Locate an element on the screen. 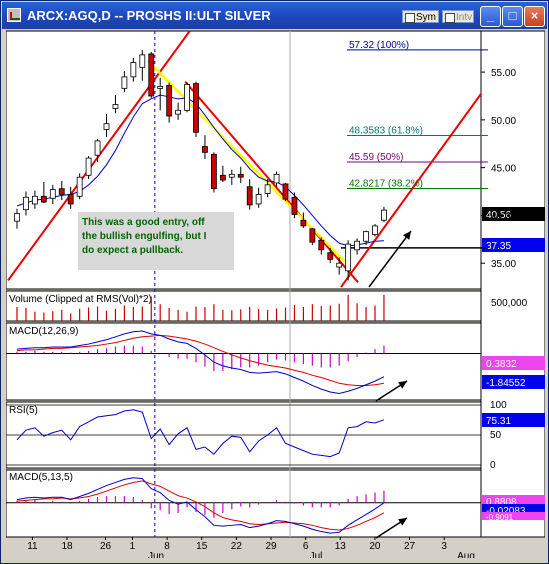 The height and width of the screenshot is (564, 549). rsi-tick-0: 0 is located at coordinates (493, 465).